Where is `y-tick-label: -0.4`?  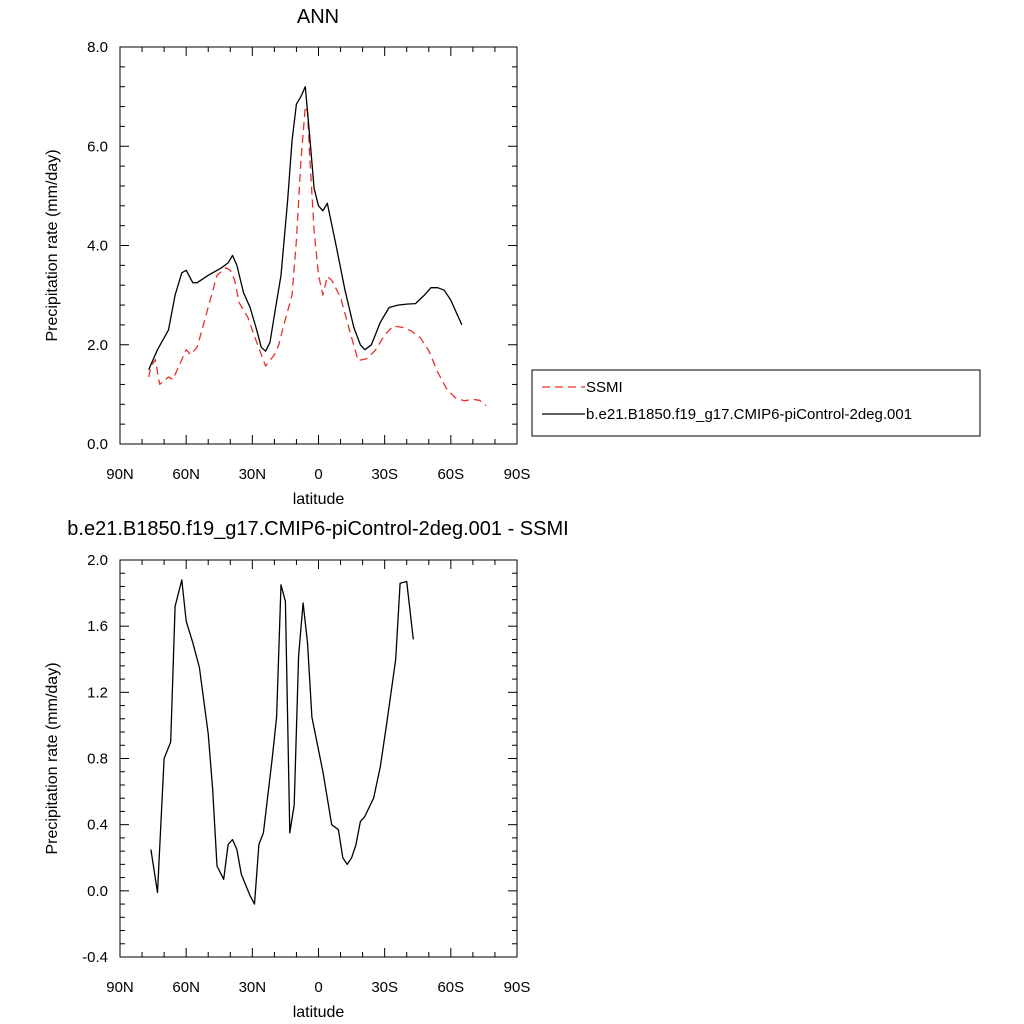 y-tick-label: -0.4 is located at coordinates (95, 957).